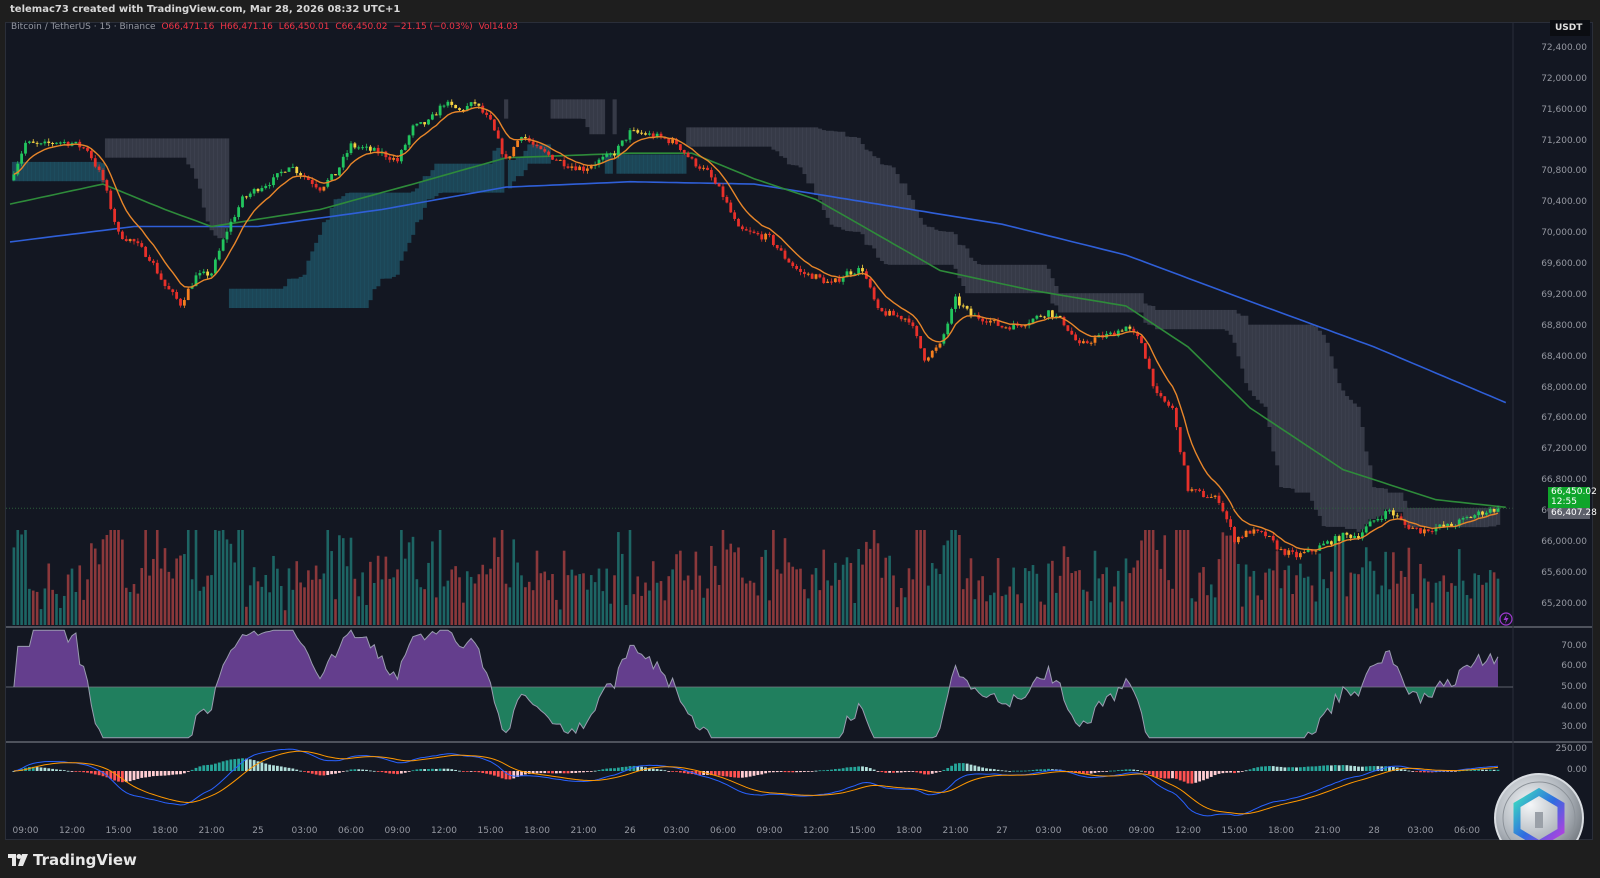 This screenshot has height=878, width=1600. I want to click on price-tick-label: 65,600.00, so click(1564, 572).